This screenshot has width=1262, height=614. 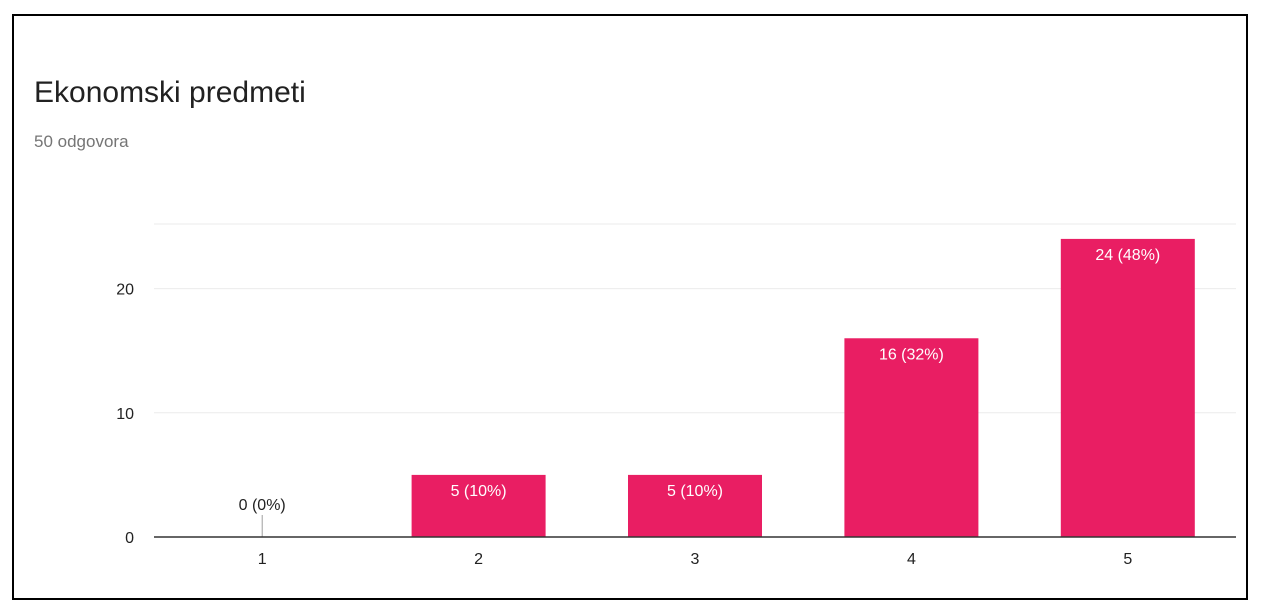 I want to click on y-tick-label: 20, so click(x=125, y=290).